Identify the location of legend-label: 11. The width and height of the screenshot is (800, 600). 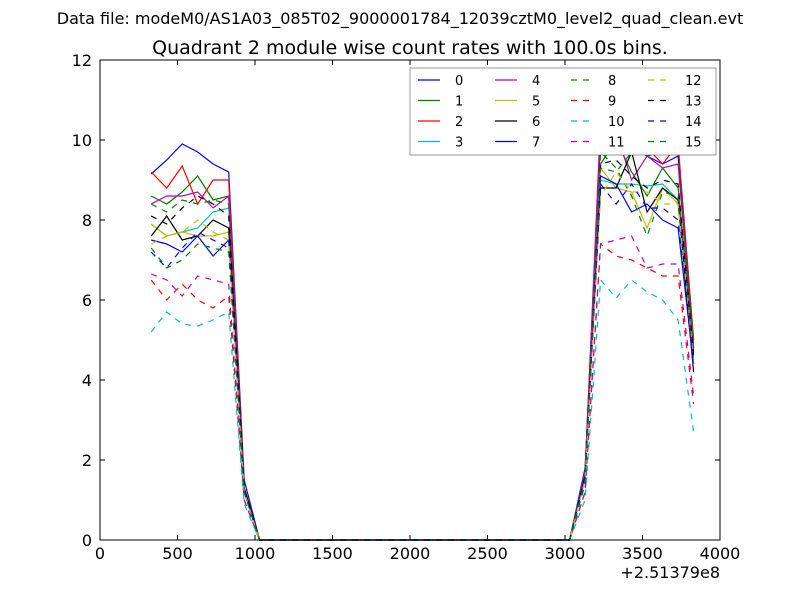
(616, 143).